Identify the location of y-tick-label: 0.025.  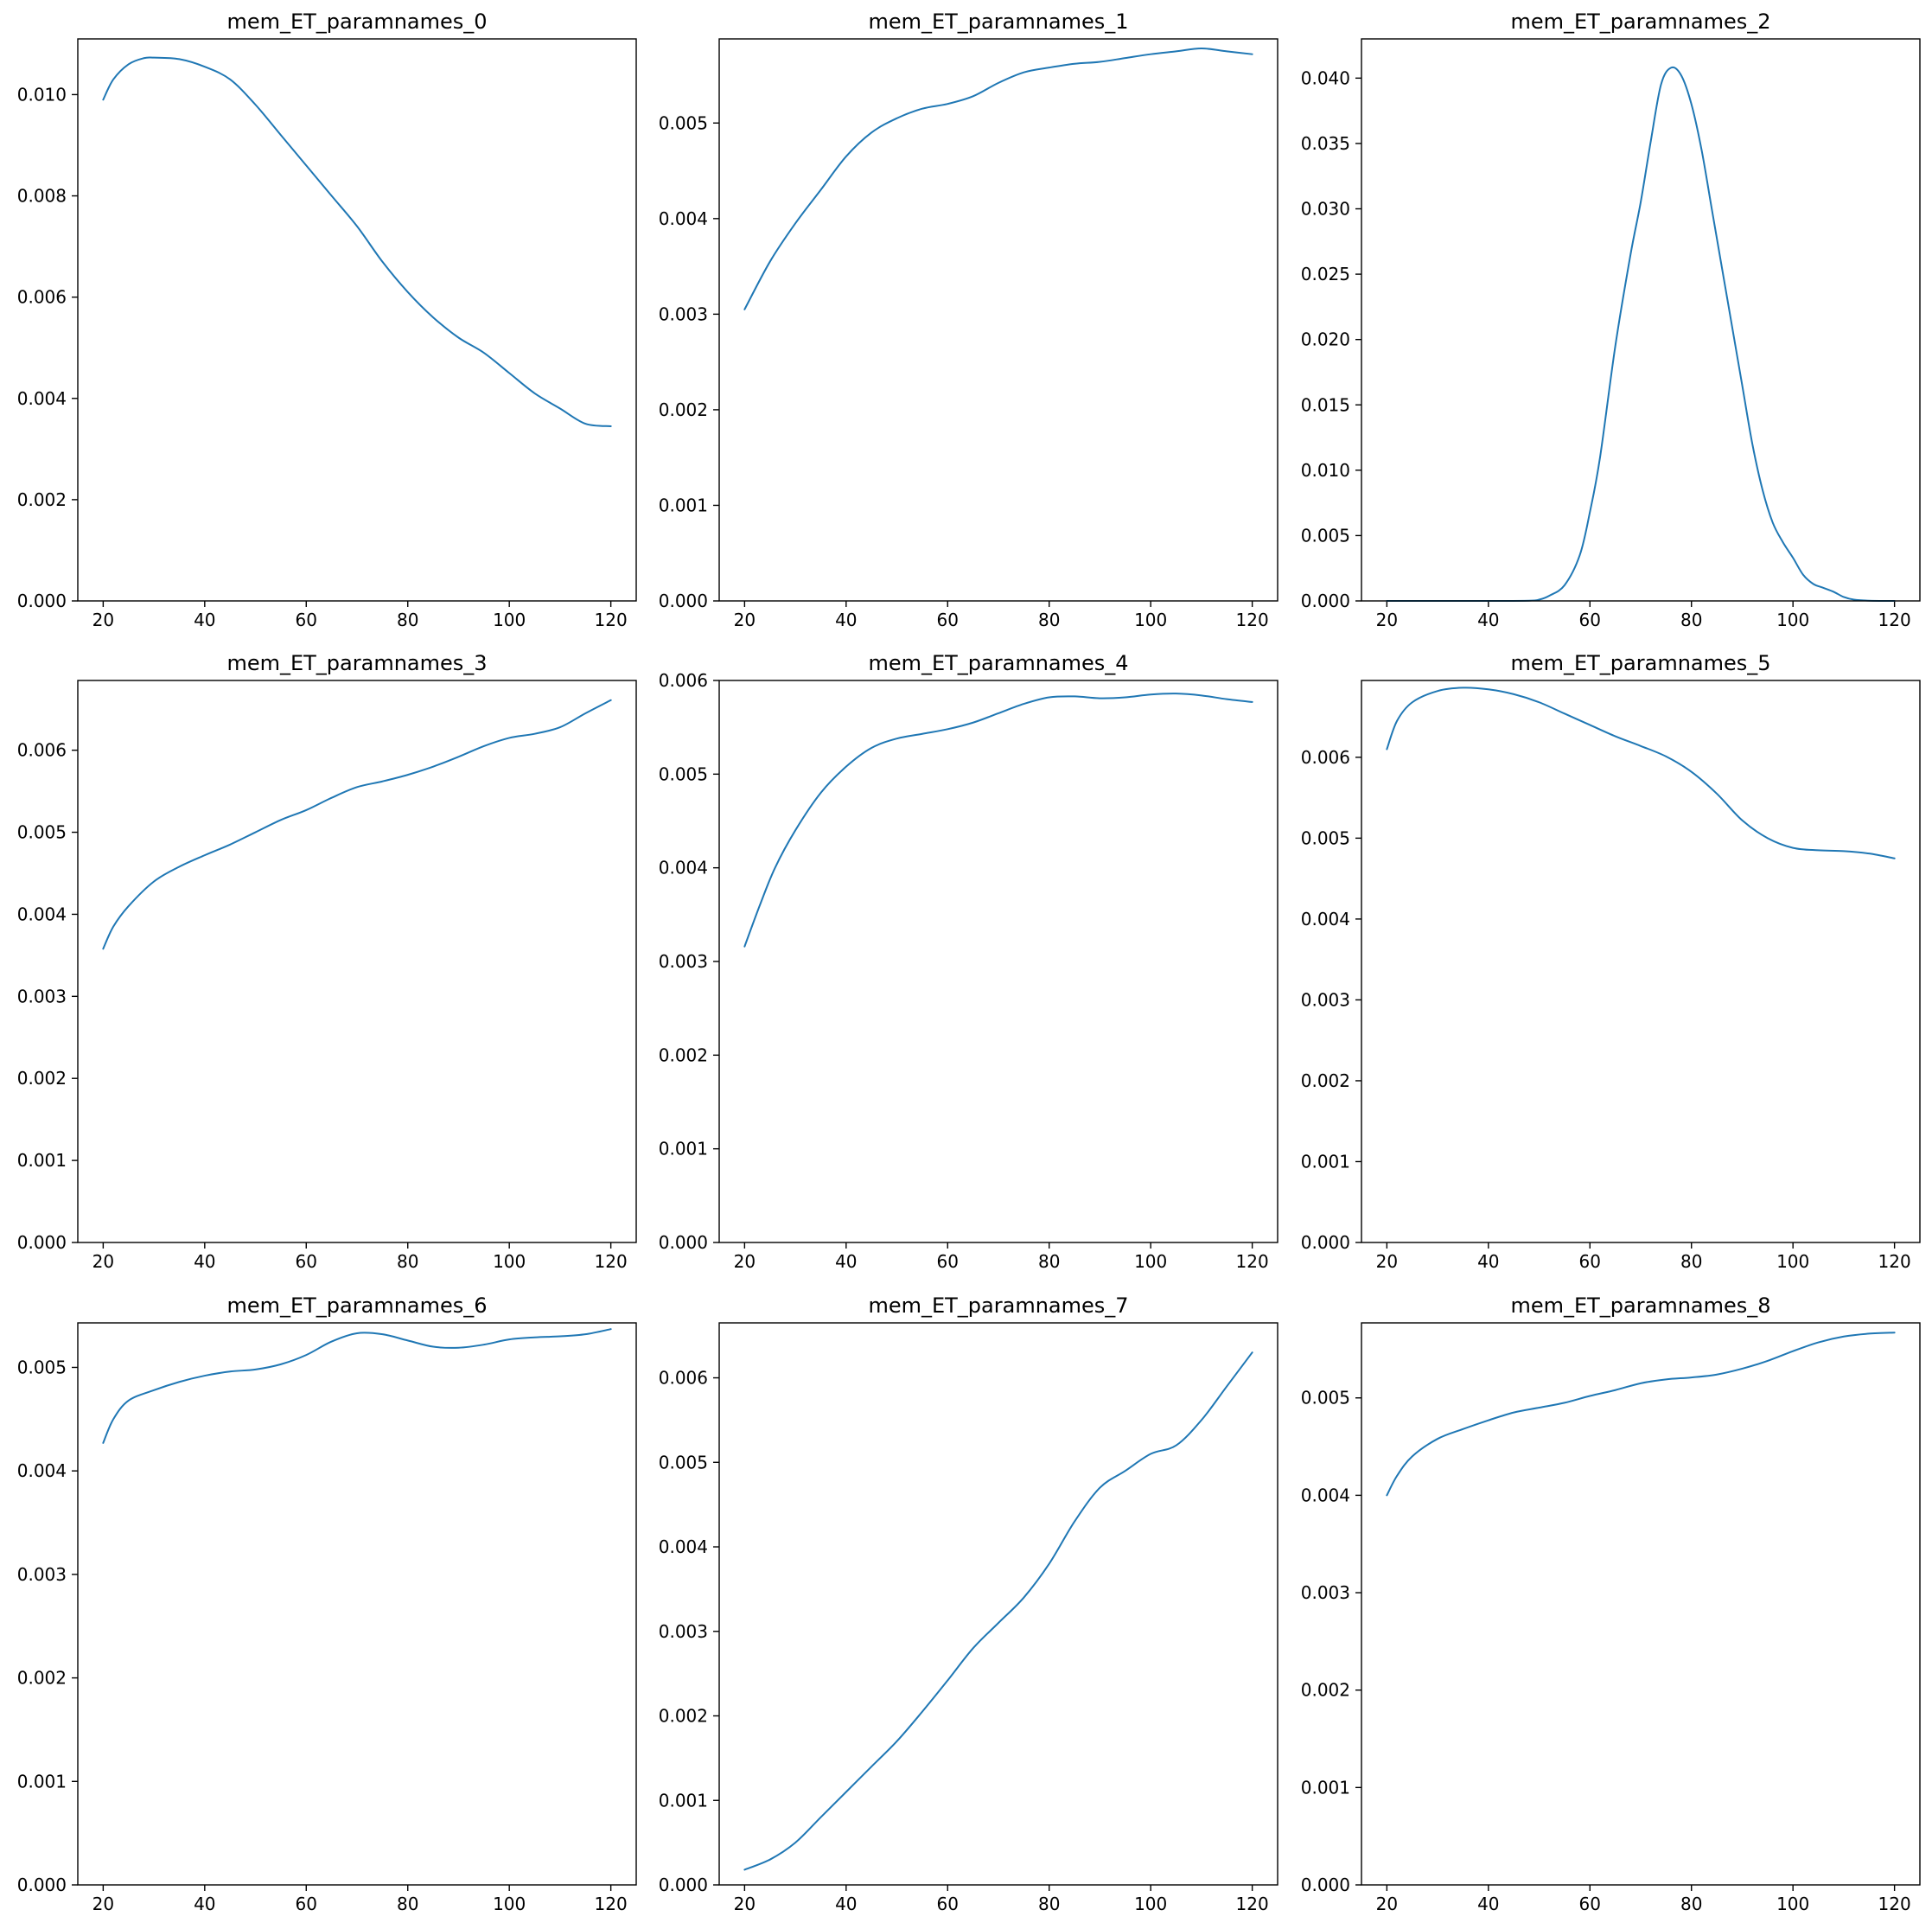
(1325, 274).